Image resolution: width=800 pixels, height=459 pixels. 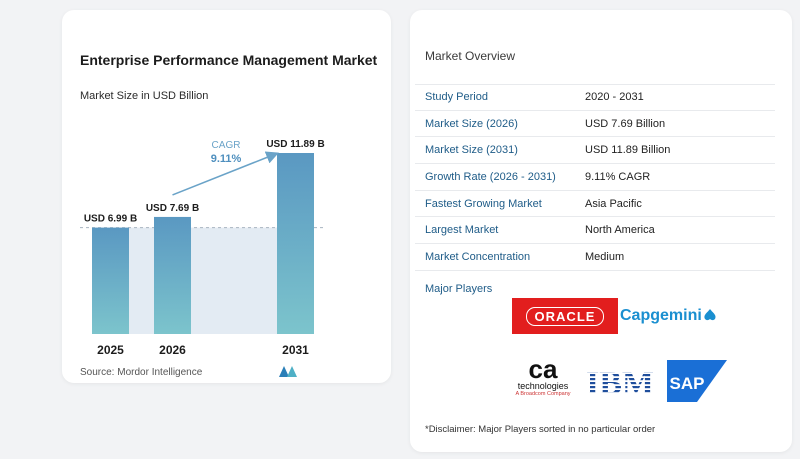 I want to click on bar-value-label: USD 7.69 B, so click(x=172, y=208).